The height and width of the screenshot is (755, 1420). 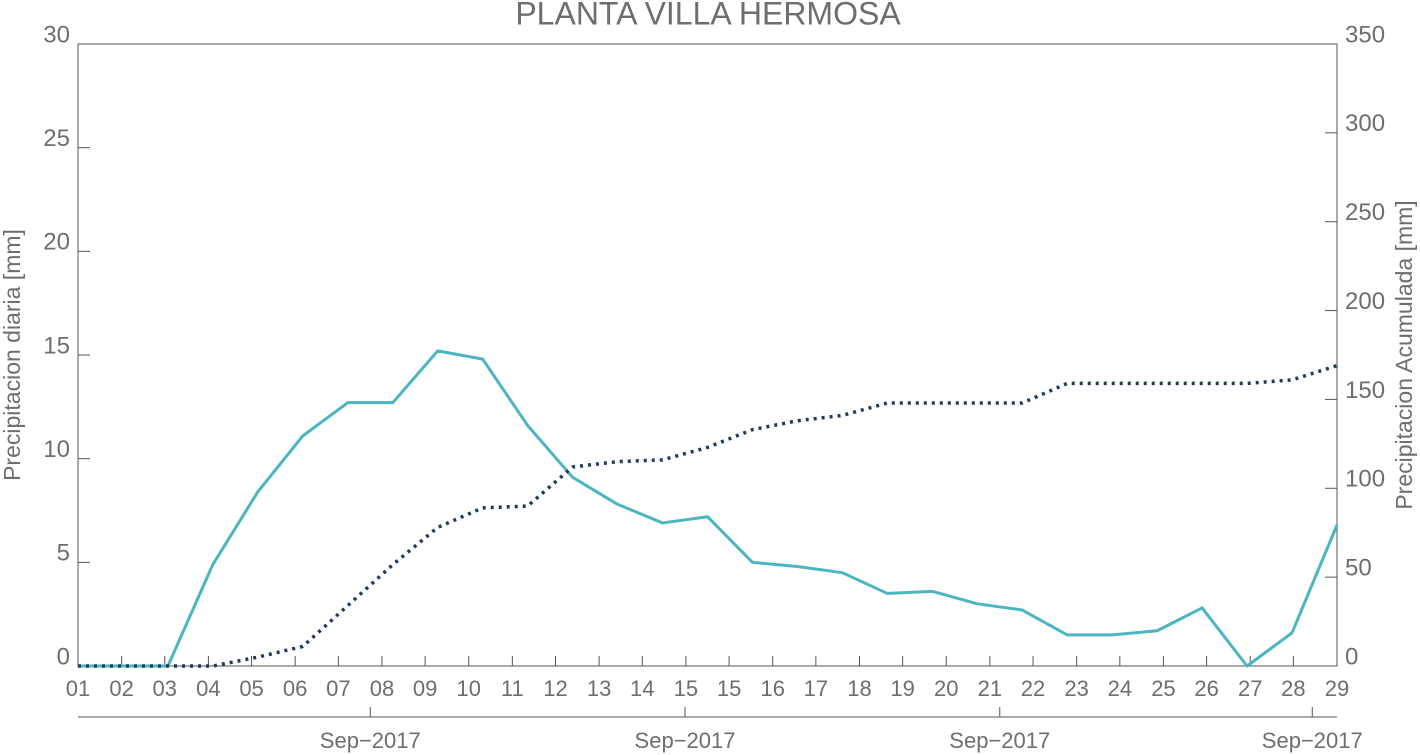 I want to click on y-tick-label: 20, so click(x=56, y=242).